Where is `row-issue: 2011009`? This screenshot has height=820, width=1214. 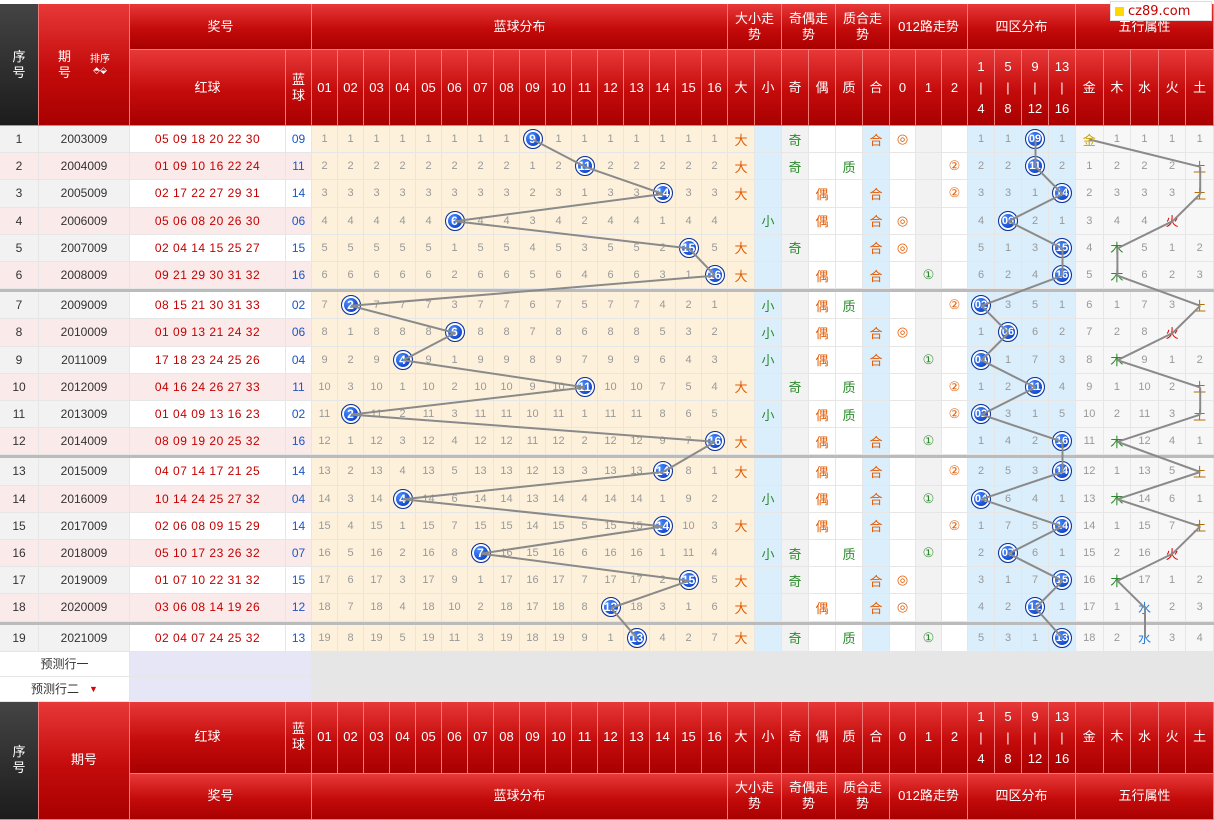
row-issue: 2011009 is located at coordinates (84, 360).